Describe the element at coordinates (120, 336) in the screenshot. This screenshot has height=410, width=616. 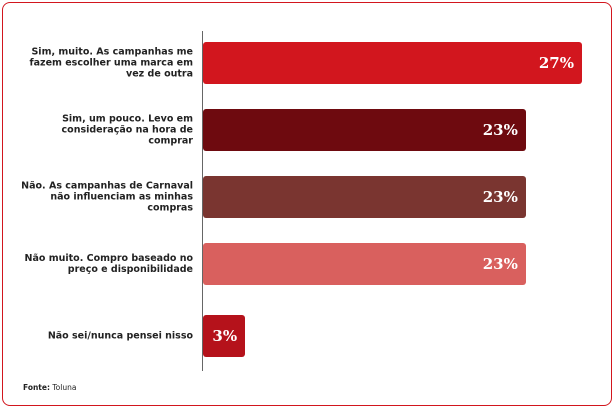
I see `category-label: Não sei/nunca pensei nisso` at that location.